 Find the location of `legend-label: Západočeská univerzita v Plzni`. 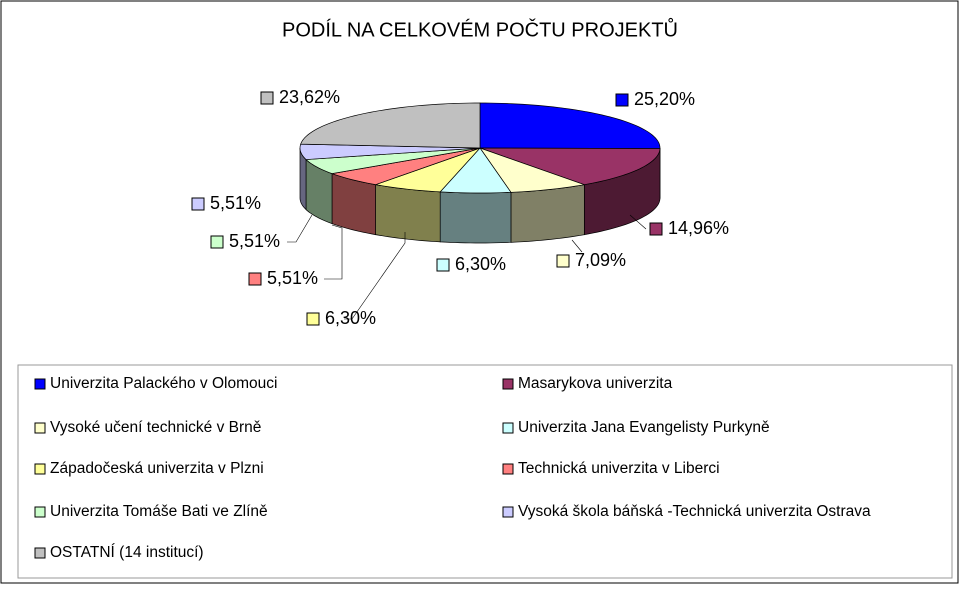

legend-label: Západočeská univerzita v Plzni is located at coordinates (157, 468).